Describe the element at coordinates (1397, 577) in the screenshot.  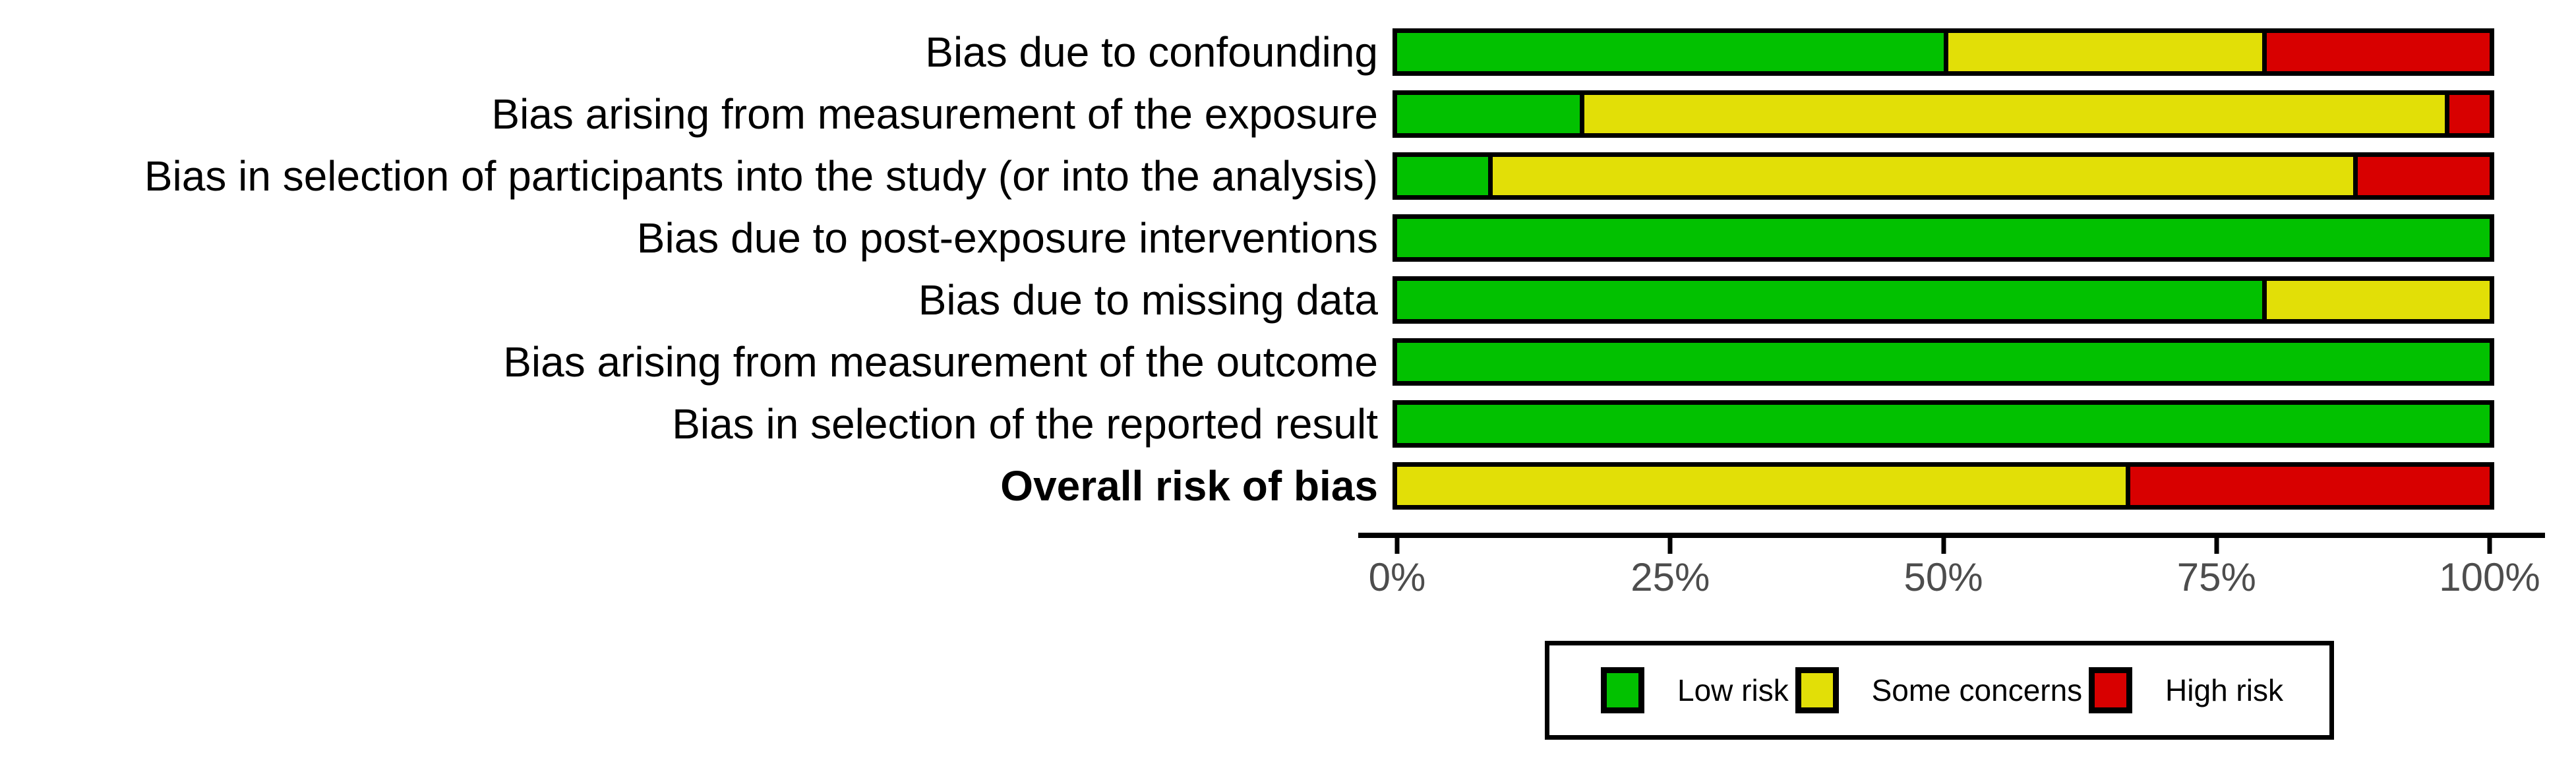
I see `x-tick-label-0: 0%` at that location.